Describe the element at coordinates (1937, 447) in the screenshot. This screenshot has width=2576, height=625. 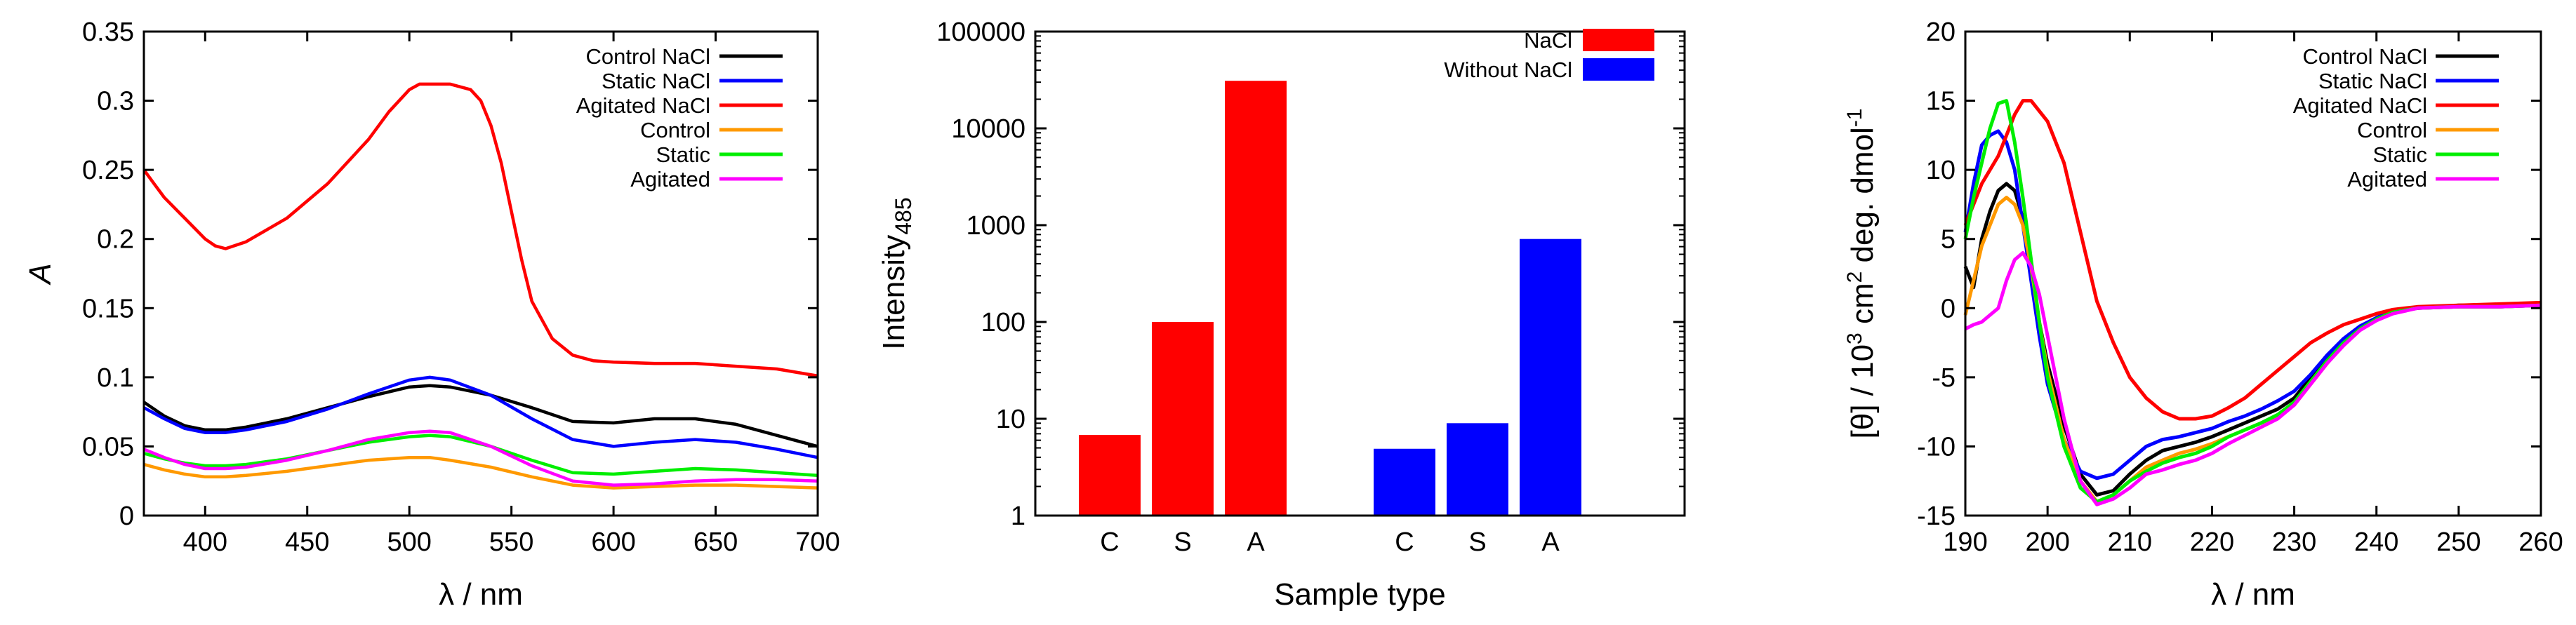
I see `y-tick-label: -10` at that location.